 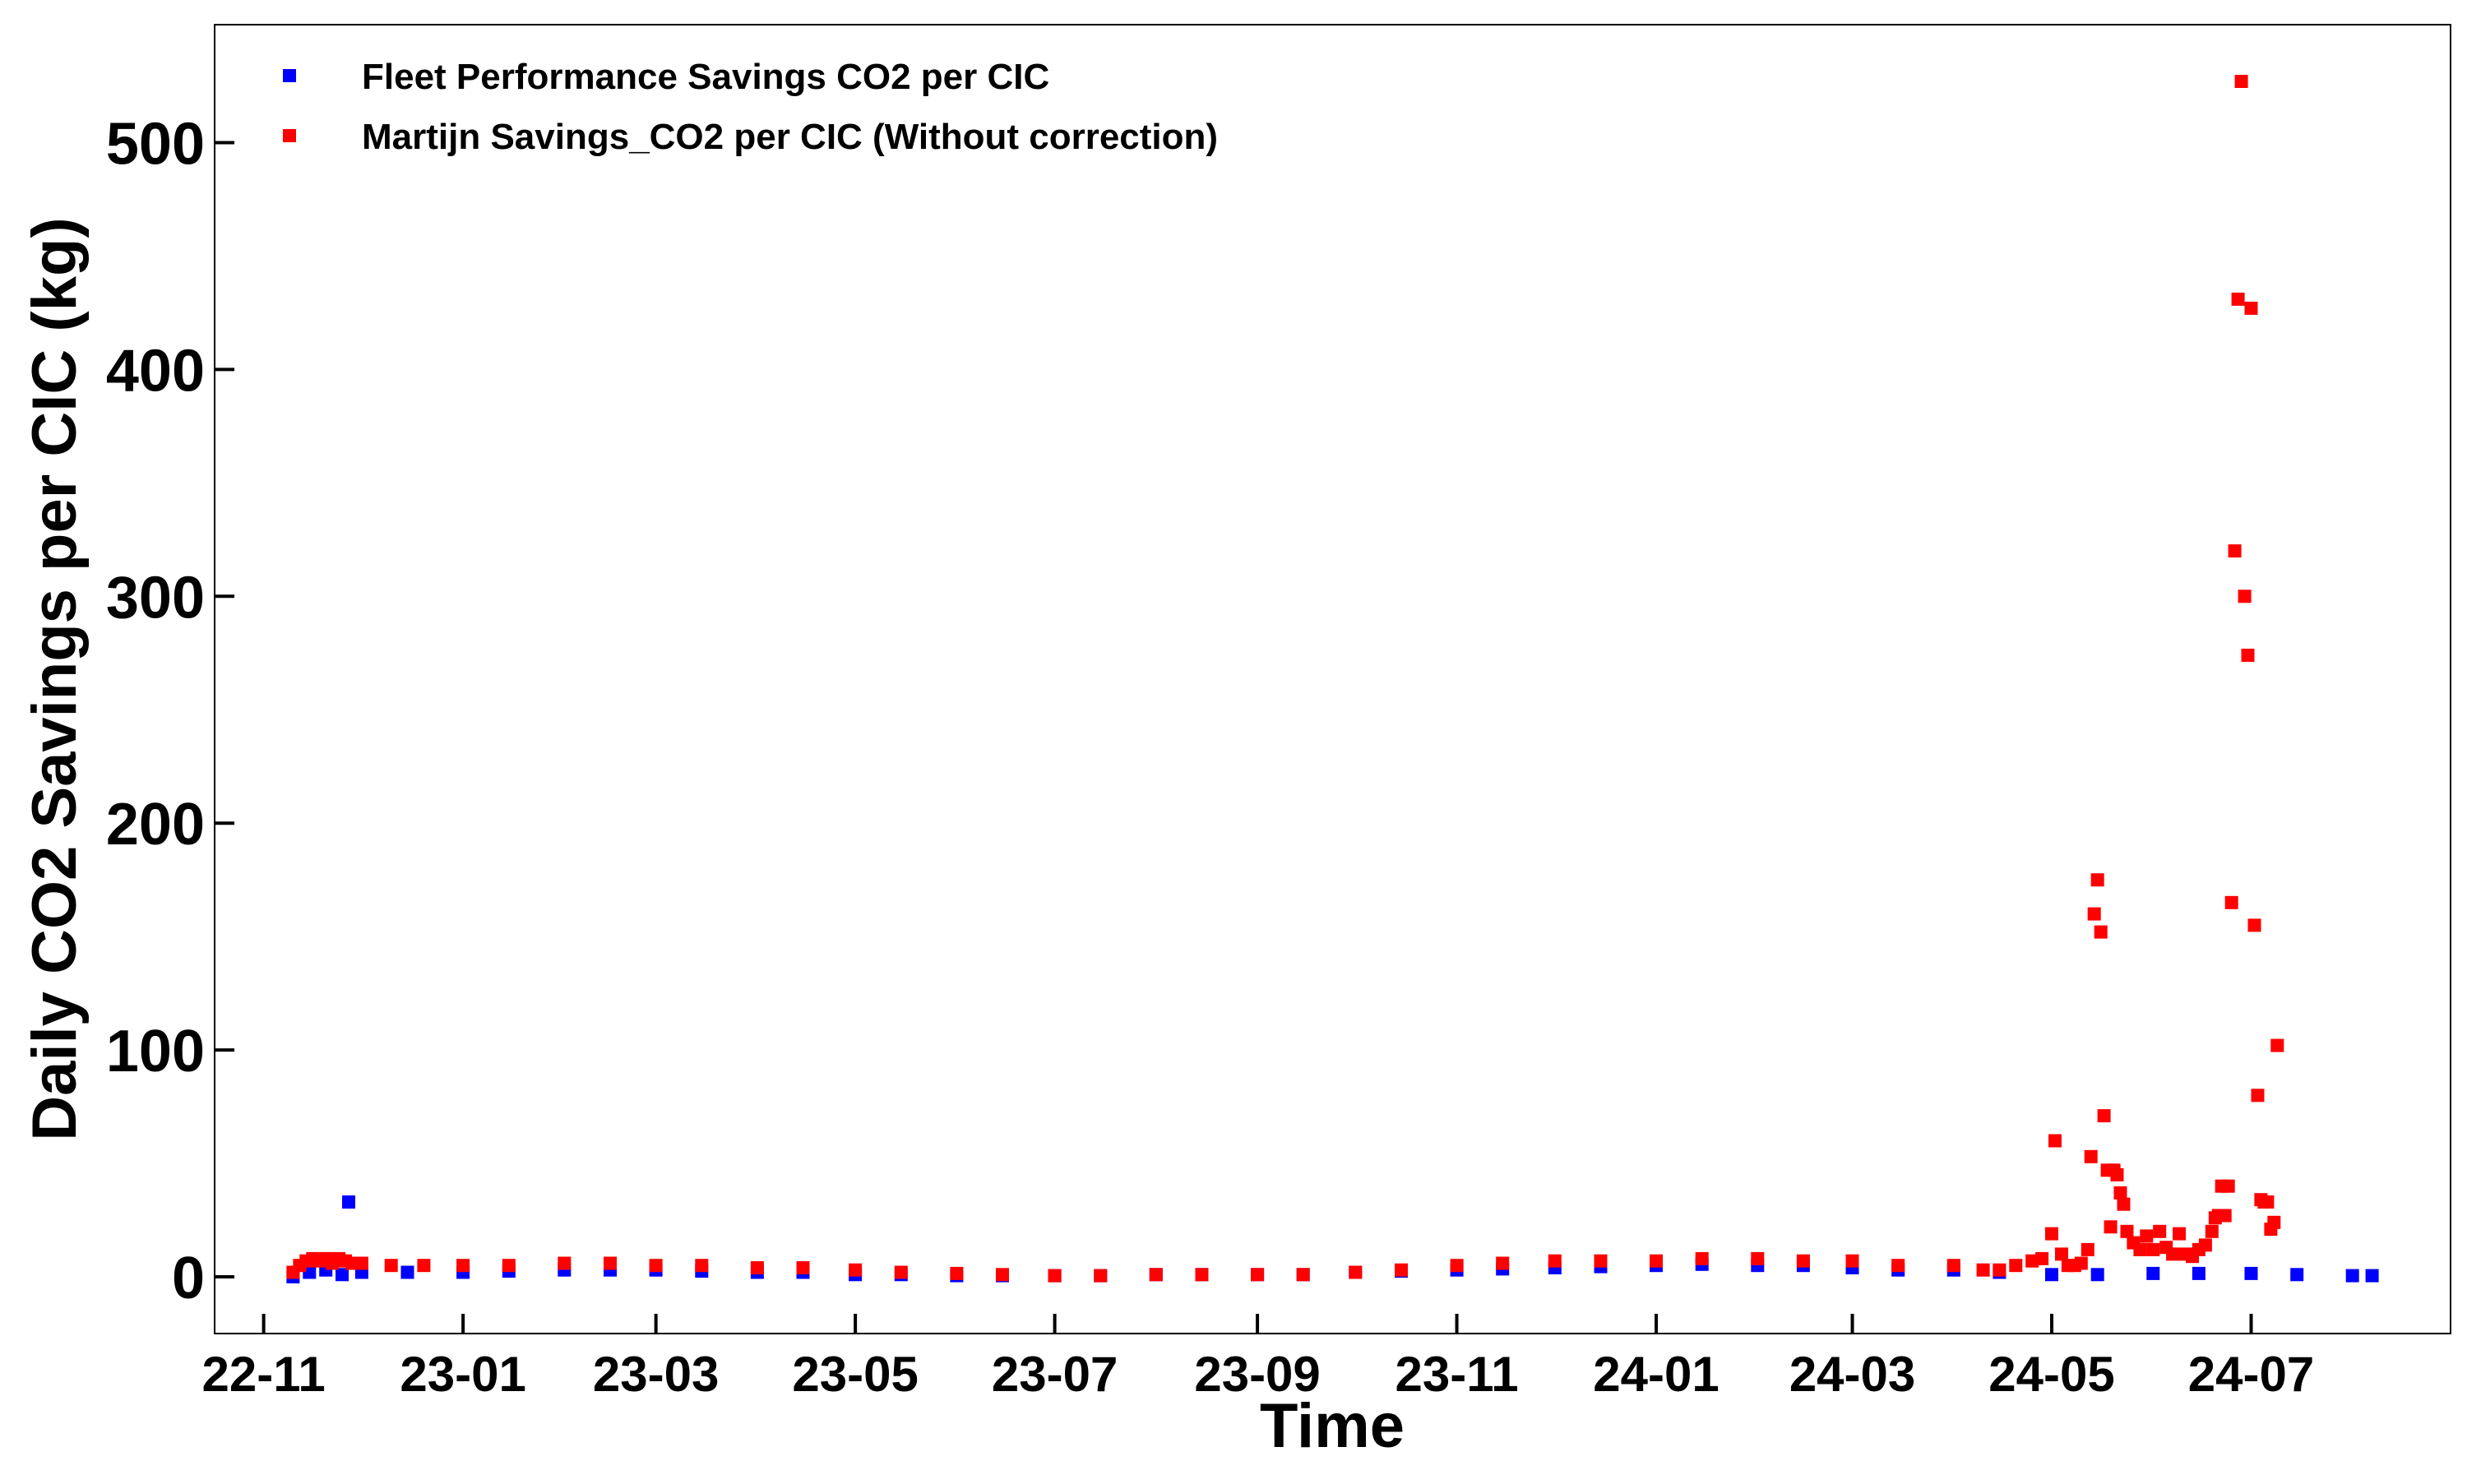 What do you see at coordinates (155, 1051) in the screenshot?
I see `y-tick-label: 100` at bounding box center [155, 1051].